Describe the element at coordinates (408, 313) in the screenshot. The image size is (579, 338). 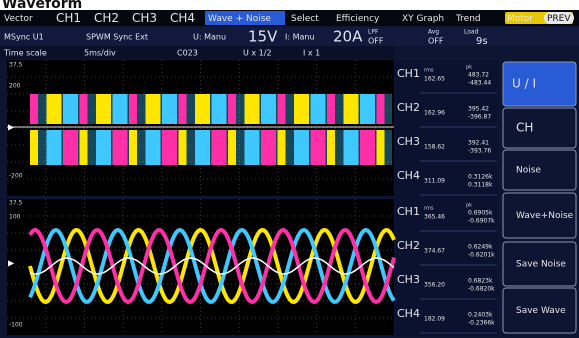
I see `channel-label: CH4` at that location.